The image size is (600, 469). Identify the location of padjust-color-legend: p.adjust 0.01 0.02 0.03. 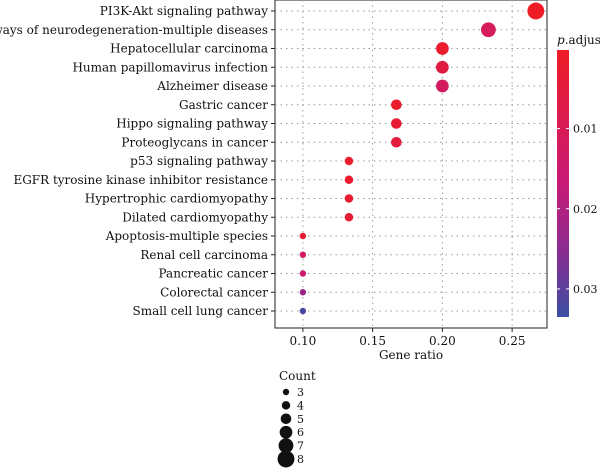
(578, 175).